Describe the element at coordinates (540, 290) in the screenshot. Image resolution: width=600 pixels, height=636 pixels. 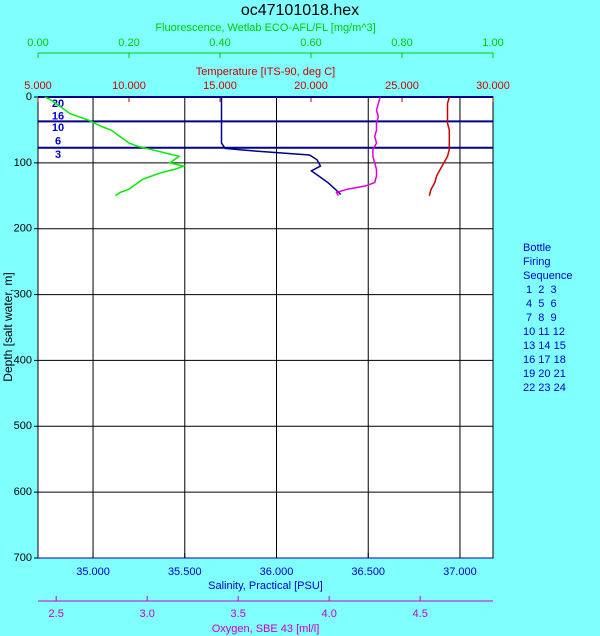
I see `sequence-row: 1 2 3` at that location.